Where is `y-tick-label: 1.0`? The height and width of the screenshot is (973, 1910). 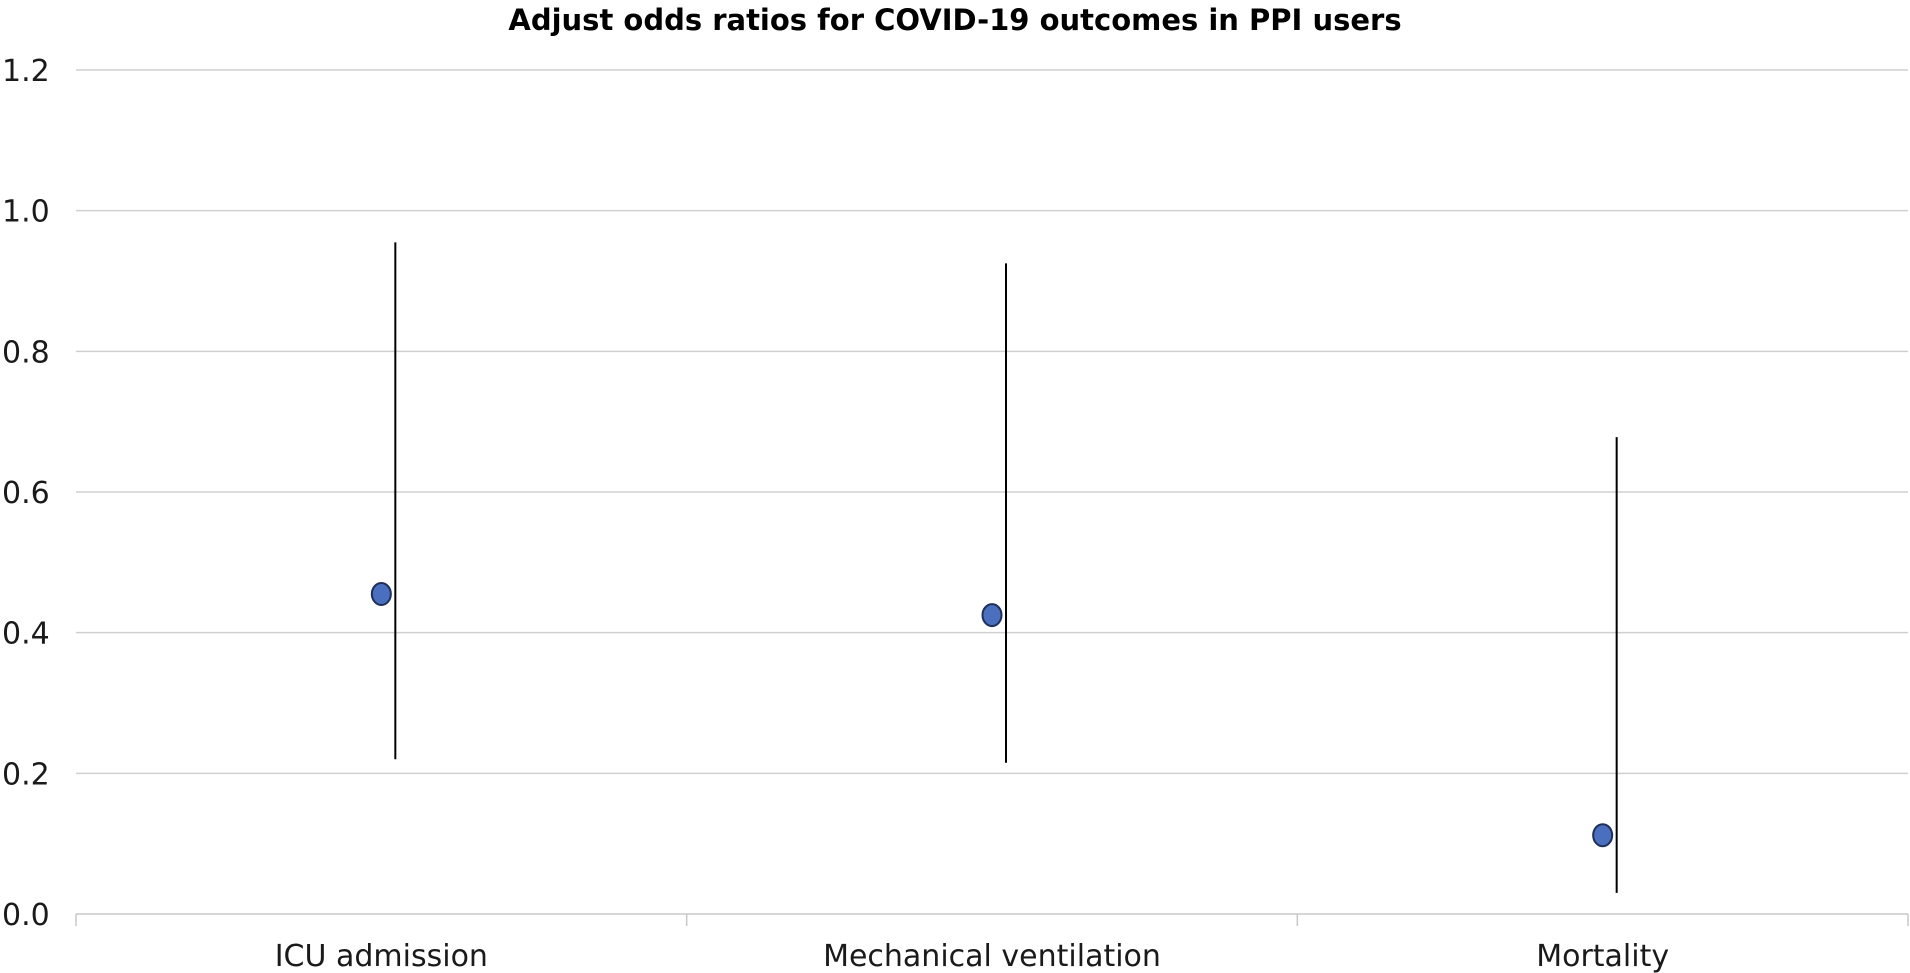
y-tick-label: 1.0 is located at coordinates (26, 212).